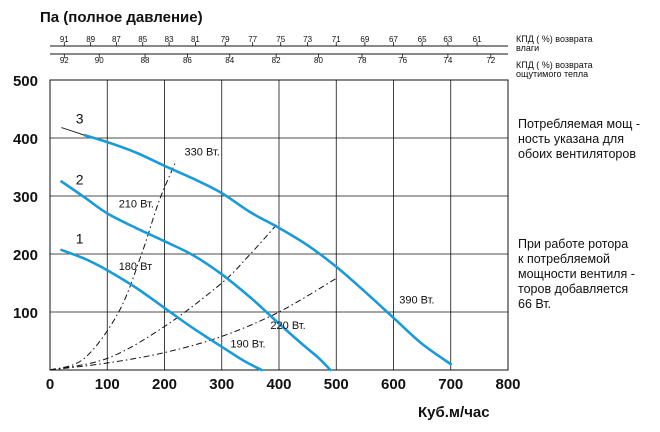 The image size is (660, 432). I want to click on y-tick-label: 300, so click(25, 197).